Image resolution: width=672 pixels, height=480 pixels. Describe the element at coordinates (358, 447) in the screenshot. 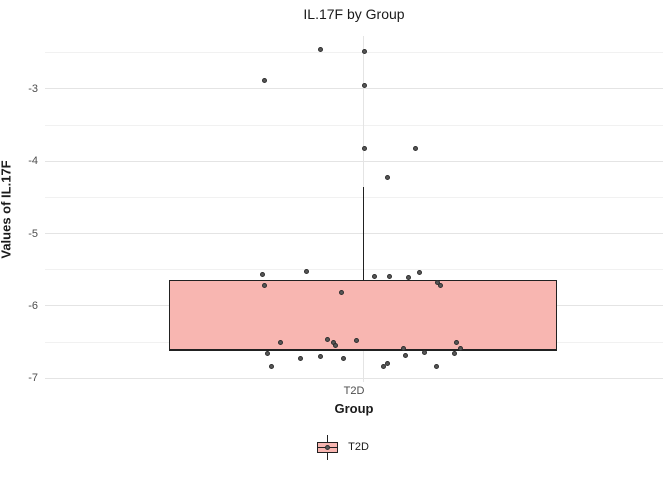

I see `legend-label: T2D` at that location.